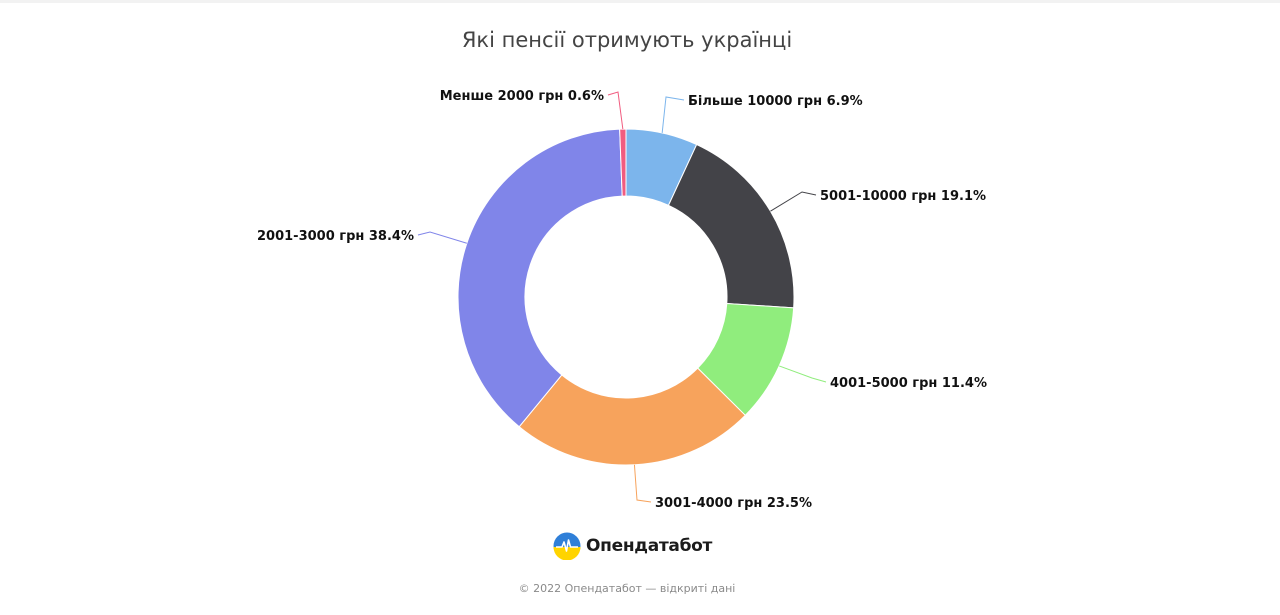 This screenshot has width=1280, height=615. What do you see at coordinates (567, 546) in the screenshot?
I see `sun-over-field-logo-icon` at bounding box center [567, 546].